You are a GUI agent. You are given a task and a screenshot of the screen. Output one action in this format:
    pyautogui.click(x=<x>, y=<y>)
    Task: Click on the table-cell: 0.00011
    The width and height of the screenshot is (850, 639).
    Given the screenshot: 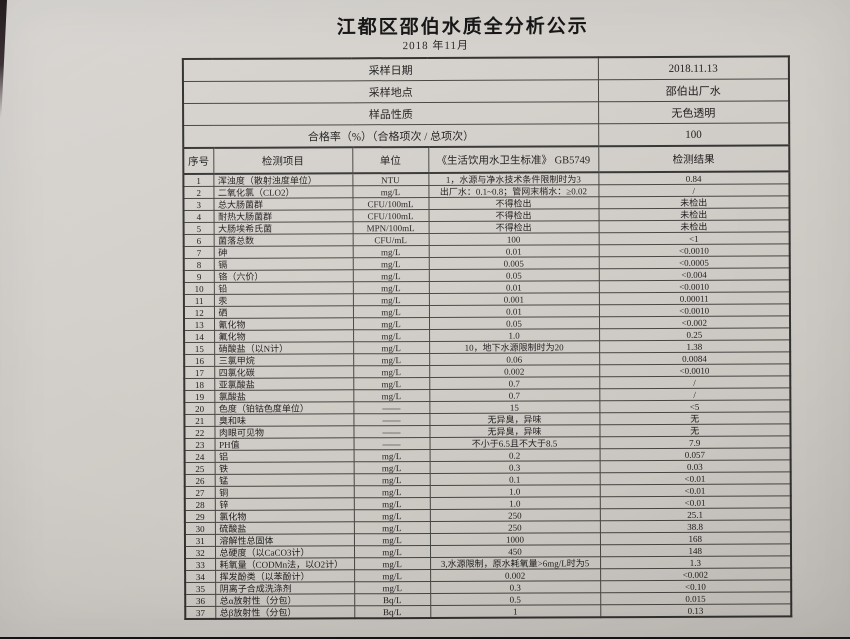 What is the action you would take?
    pyautogui.click(x=694, y=298)
    